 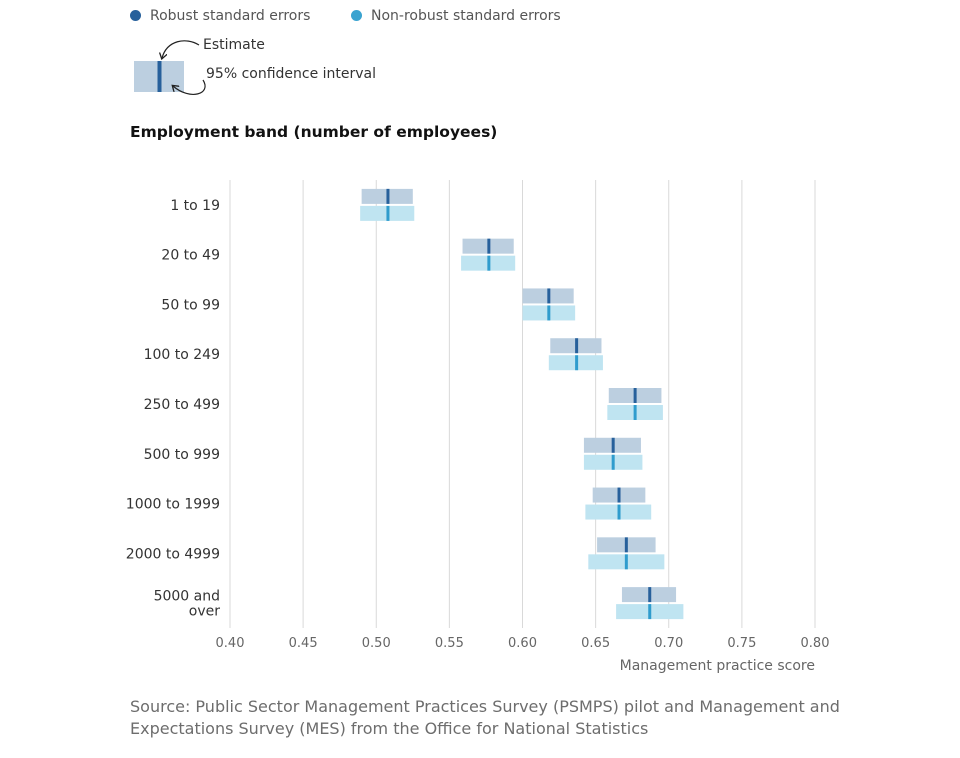 What do you see at coordinates (159, 76) in the screenshot?
I see `key-estimate-tick` at bounding box center [159, 76].